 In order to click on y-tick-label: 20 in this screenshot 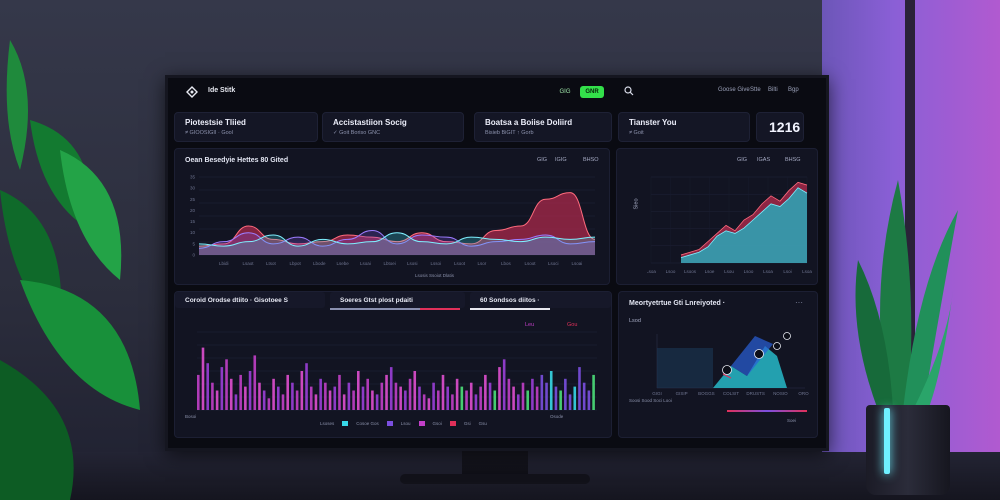, I will do `click(193, 210)`.